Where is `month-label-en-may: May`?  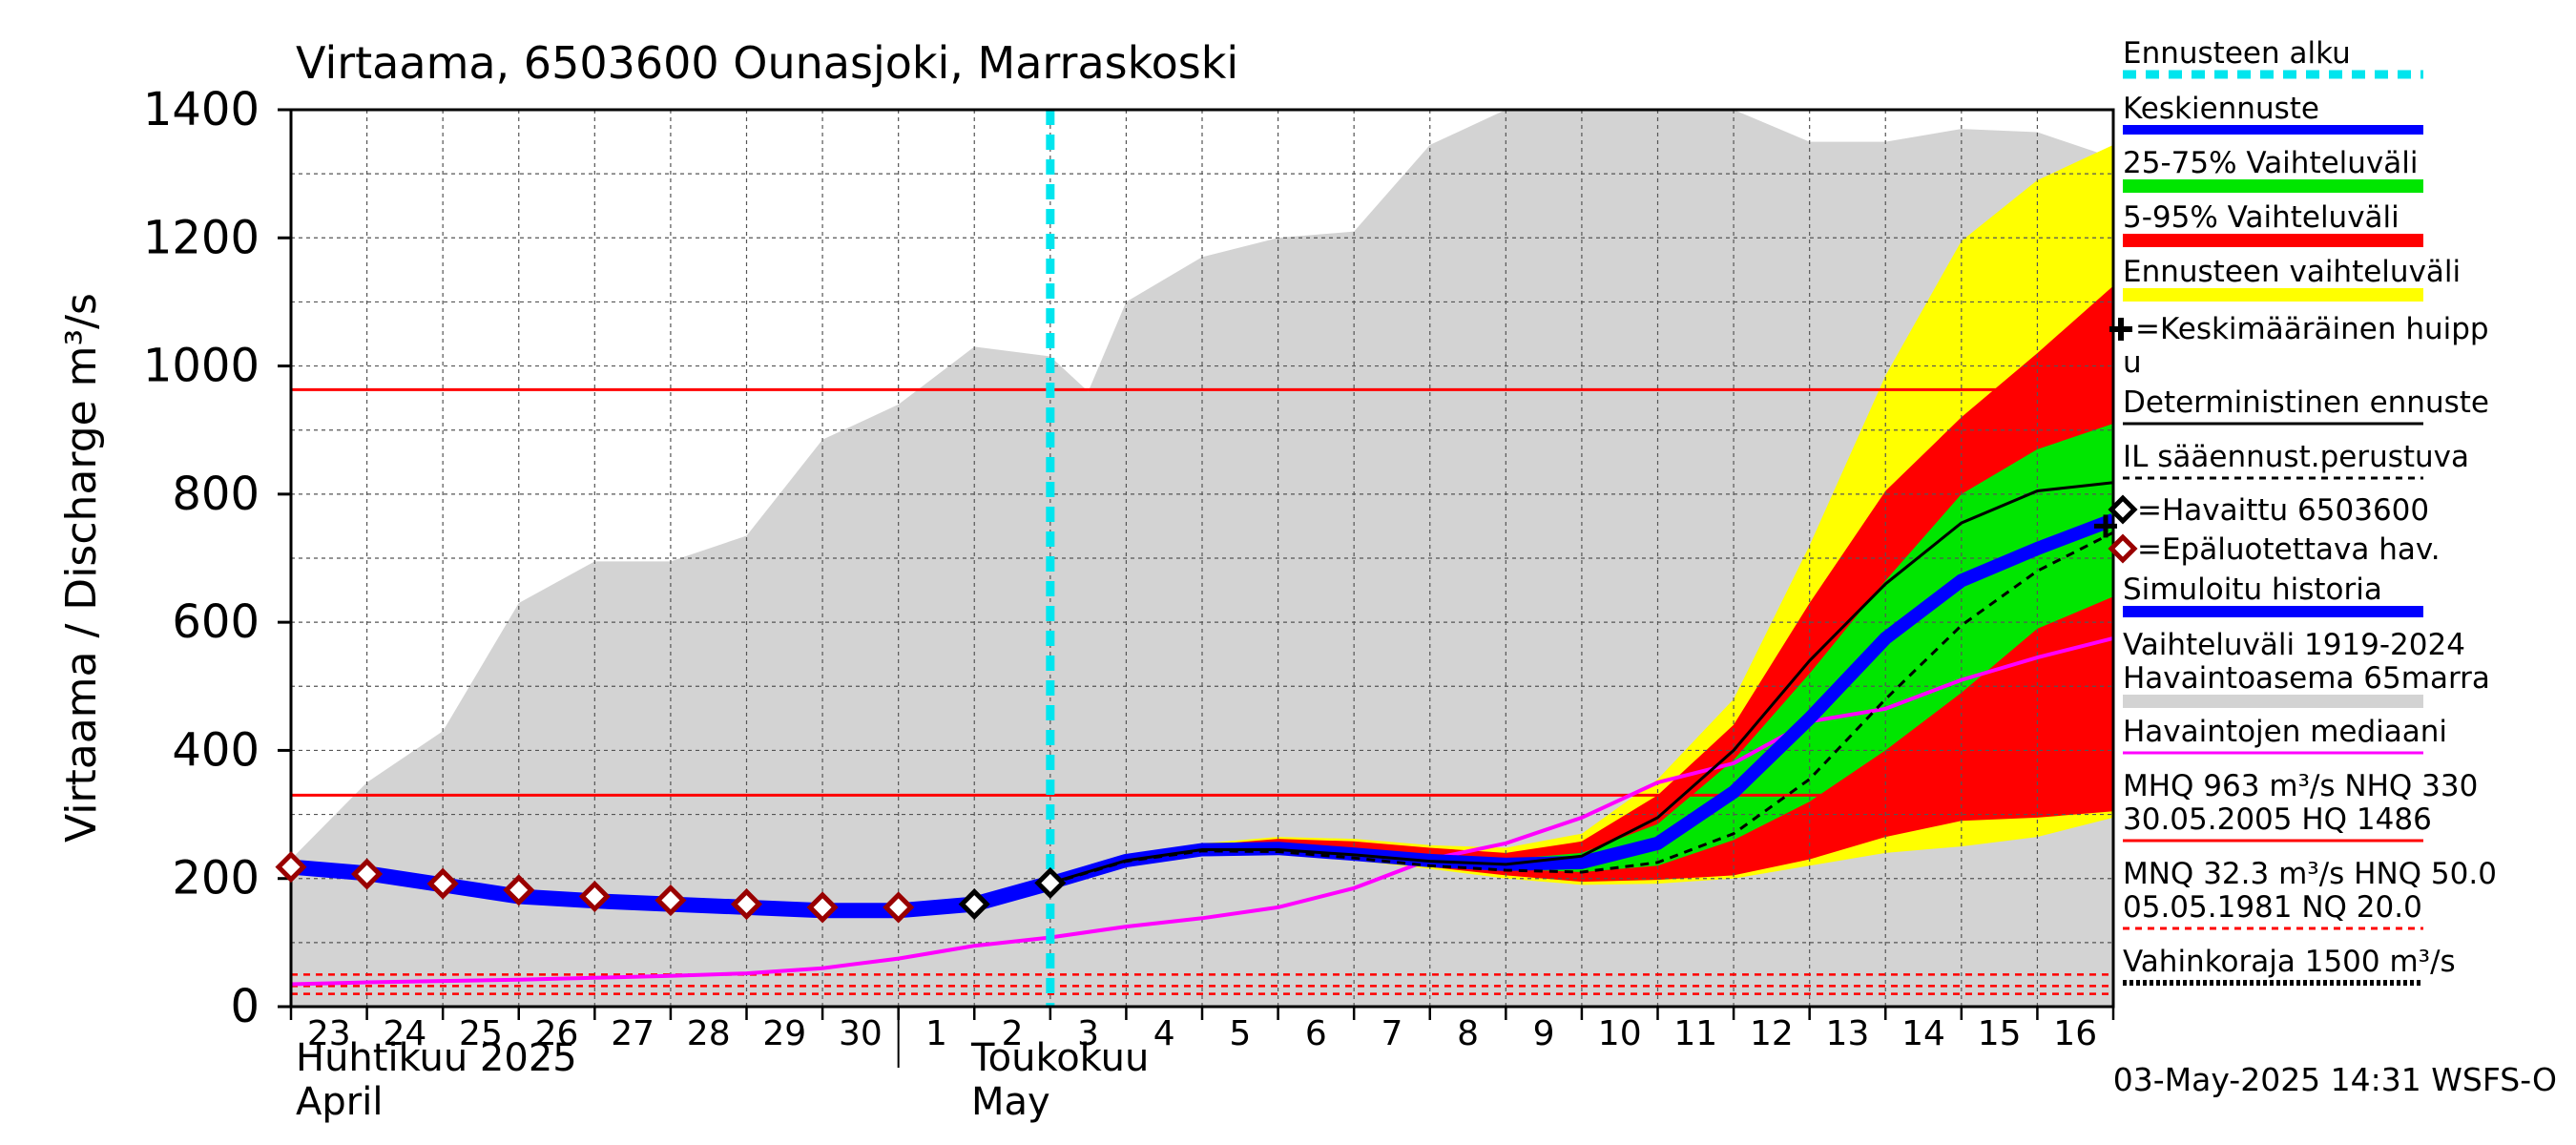 month-label-en-may: May is located at coordinates (1010, 1102).